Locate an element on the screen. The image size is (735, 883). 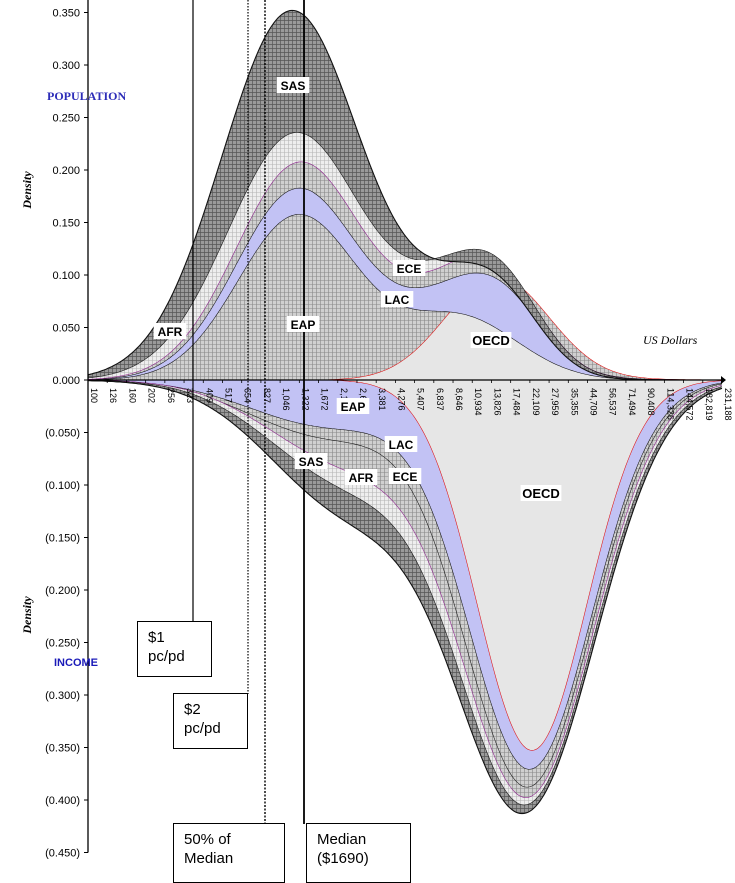
y-axis-label-top: Density is located at coordinates (27, 190).